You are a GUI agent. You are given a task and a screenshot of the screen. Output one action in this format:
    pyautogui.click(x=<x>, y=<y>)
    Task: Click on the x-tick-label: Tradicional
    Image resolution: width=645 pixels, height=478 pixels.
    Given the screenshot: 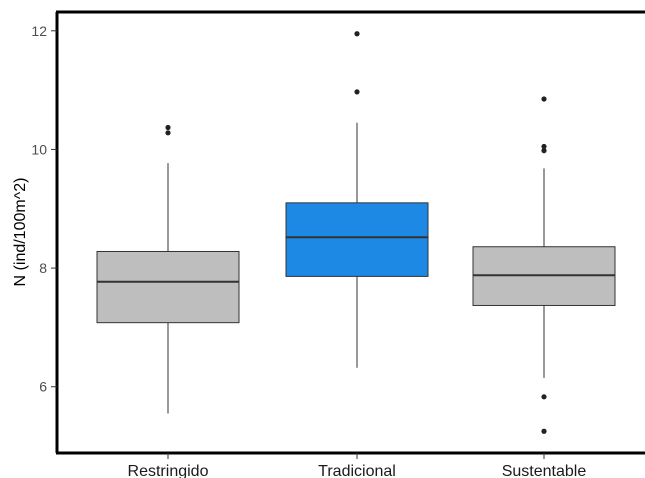 What is the action you would take?
    pyautogui.click(x=357, y=470)
    